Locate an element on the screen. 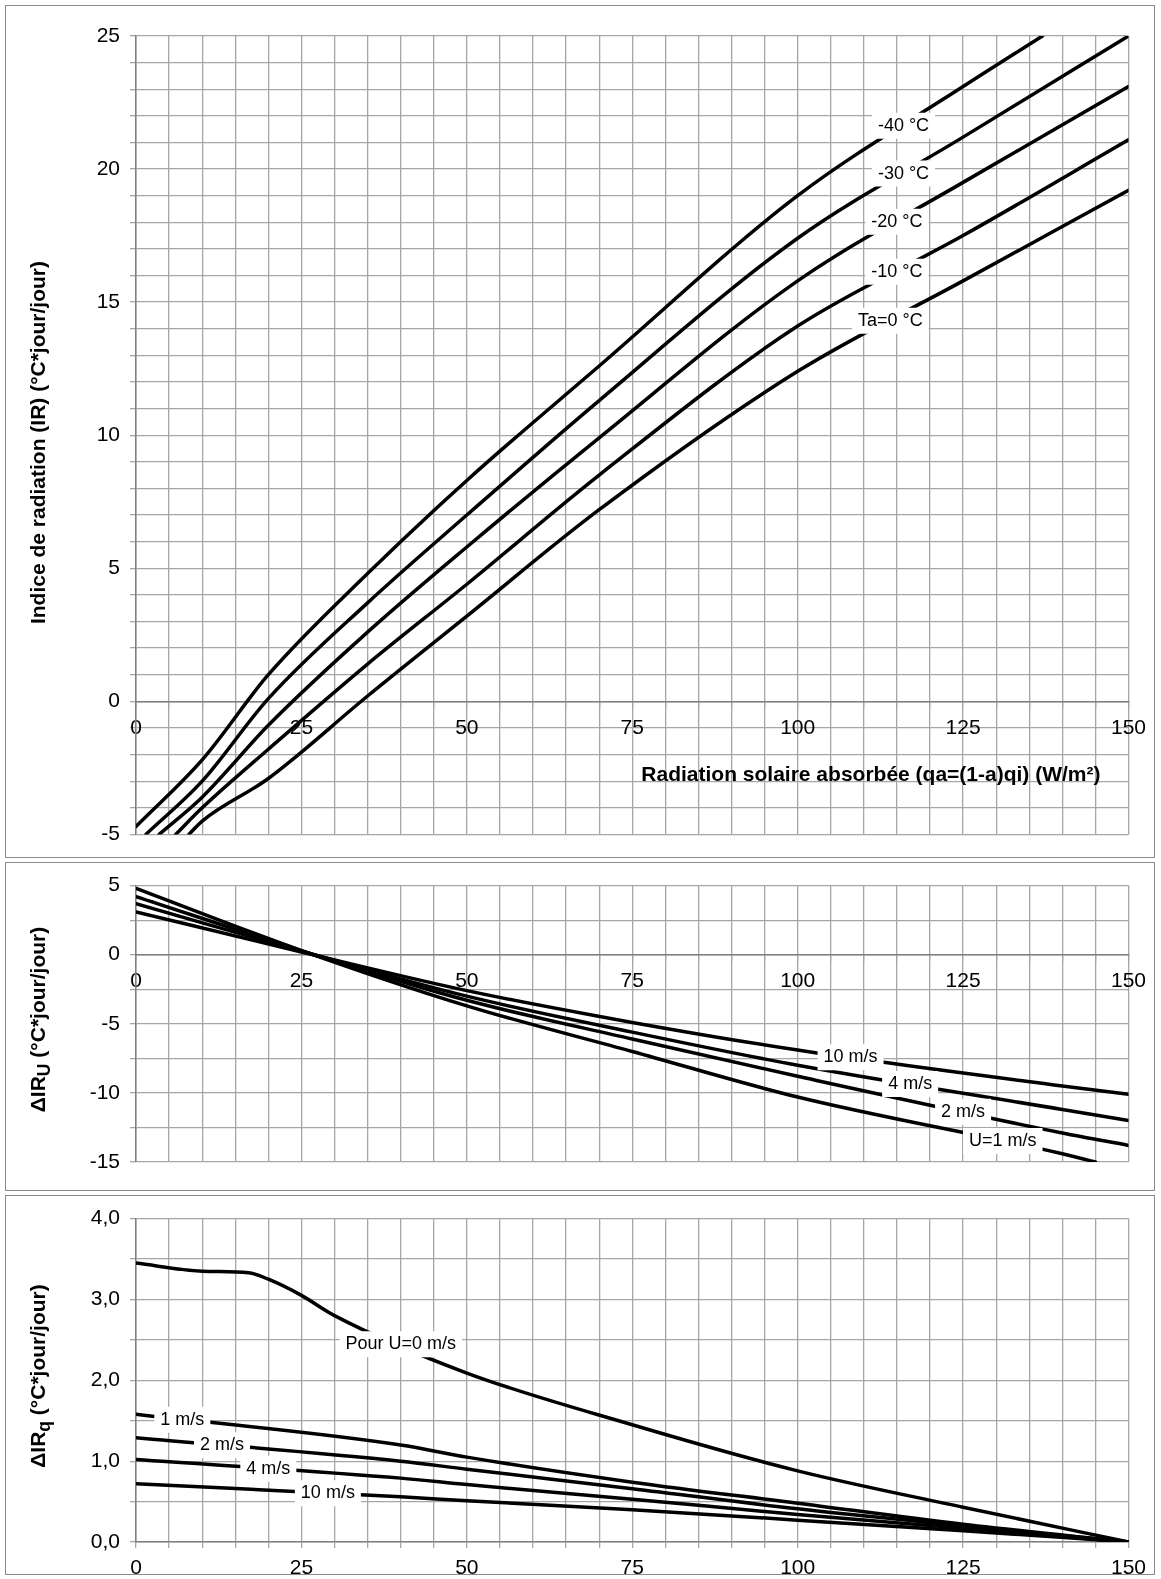  y-tick-label: 0,0 is located at coordinates (105, 1540).